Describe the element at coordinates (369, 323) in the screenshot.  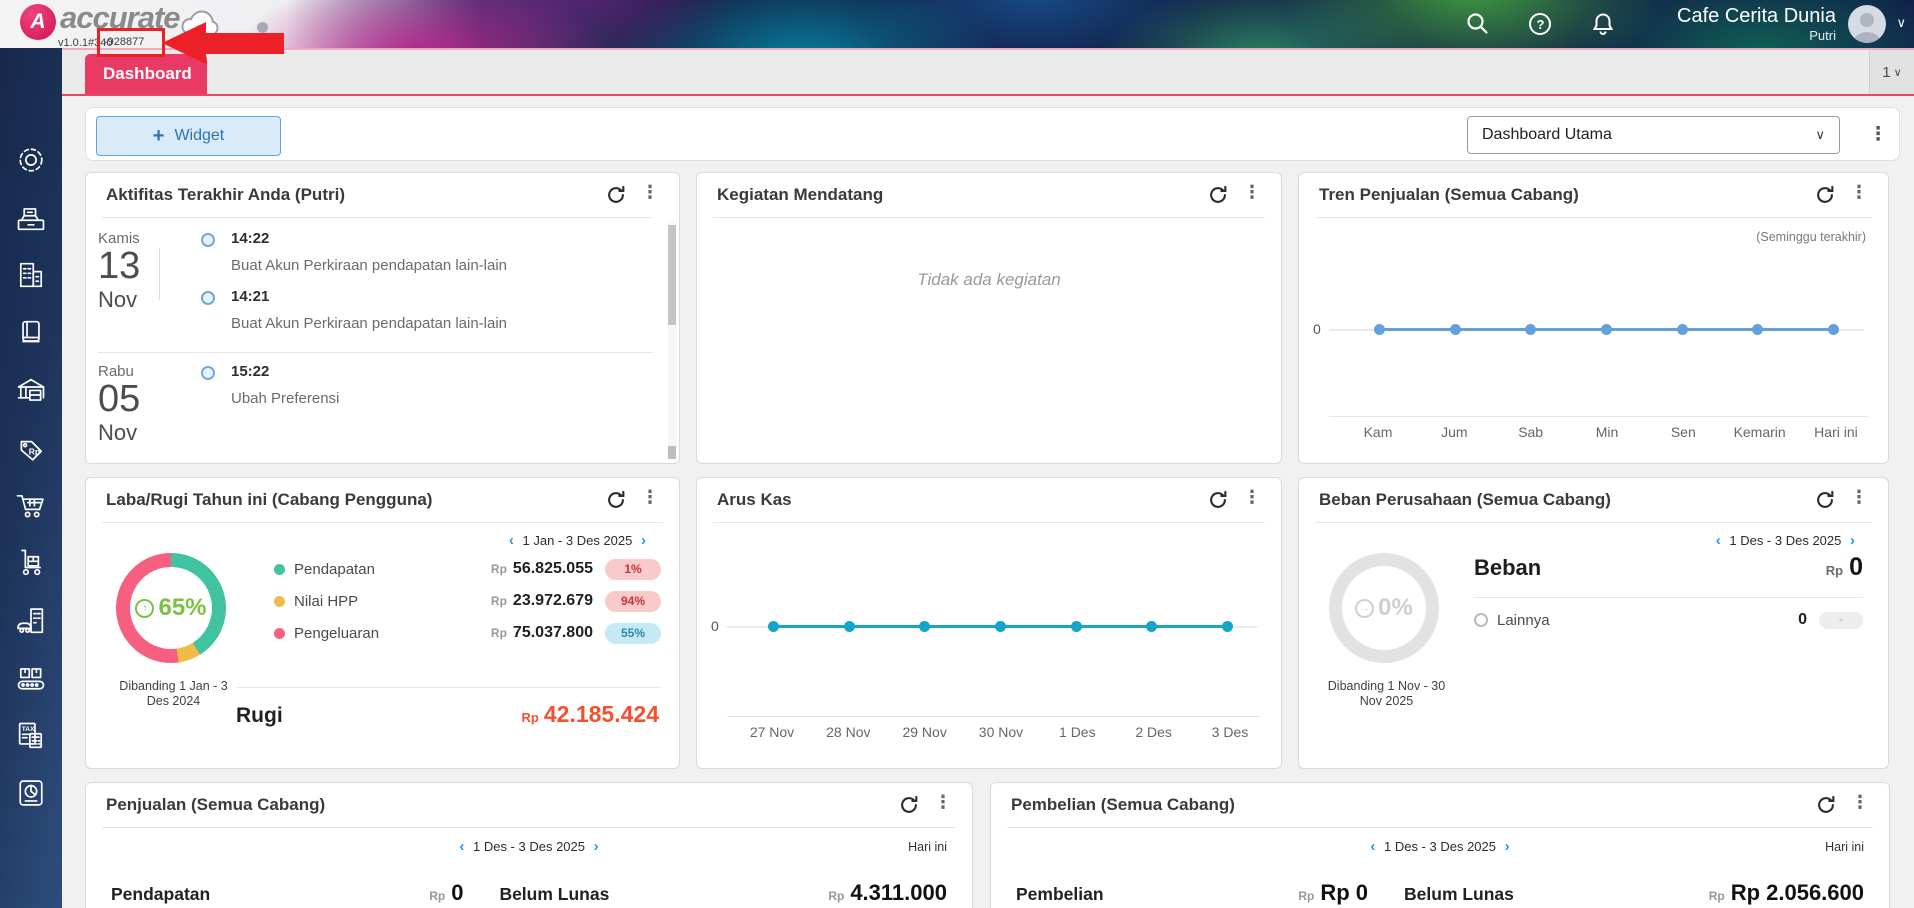
I see `activity-text: Buat Akun Perkiraan pendapatan lain-lain` at that location.